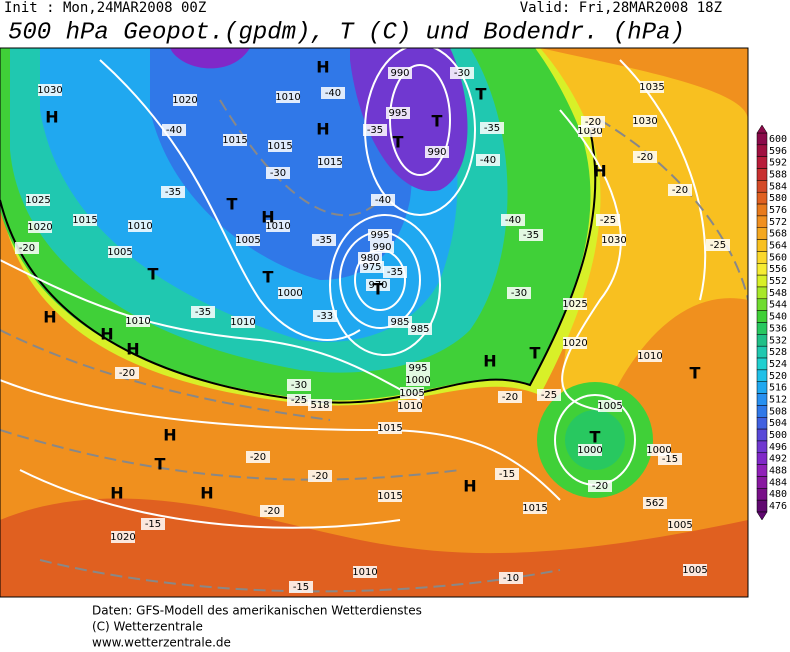 This screenshot has width=790, height=652. I want to click on contour-label: -25, so click(549, 395).